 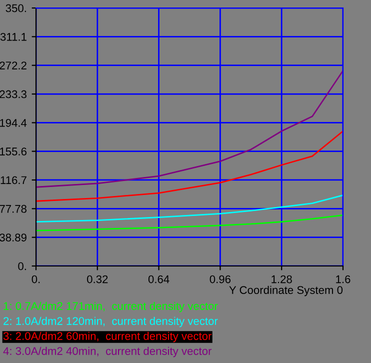 What do you see at coordinates (16, 8) in the screenshot?
I see `y-tick-label: 350.` at bounding box center [16, 8].